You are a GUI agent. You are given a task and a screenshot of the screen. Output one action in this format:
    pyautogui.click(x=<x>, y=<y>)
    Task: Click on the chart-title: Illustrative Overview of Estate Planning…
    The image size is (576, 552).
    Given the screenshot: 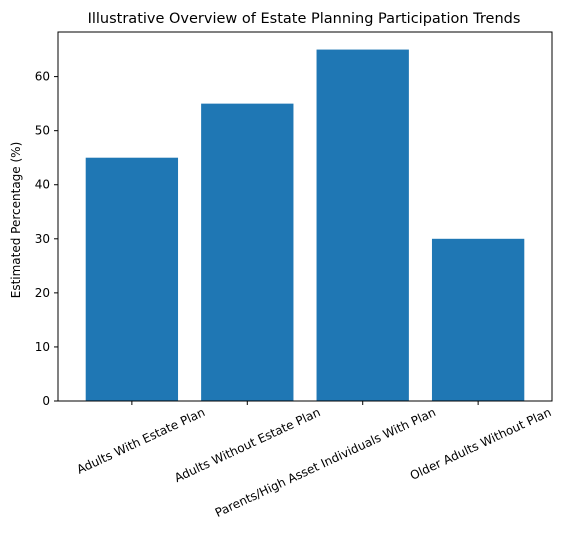 What is the action you would take?
    pyautogui.click(x=304, y=19)
    